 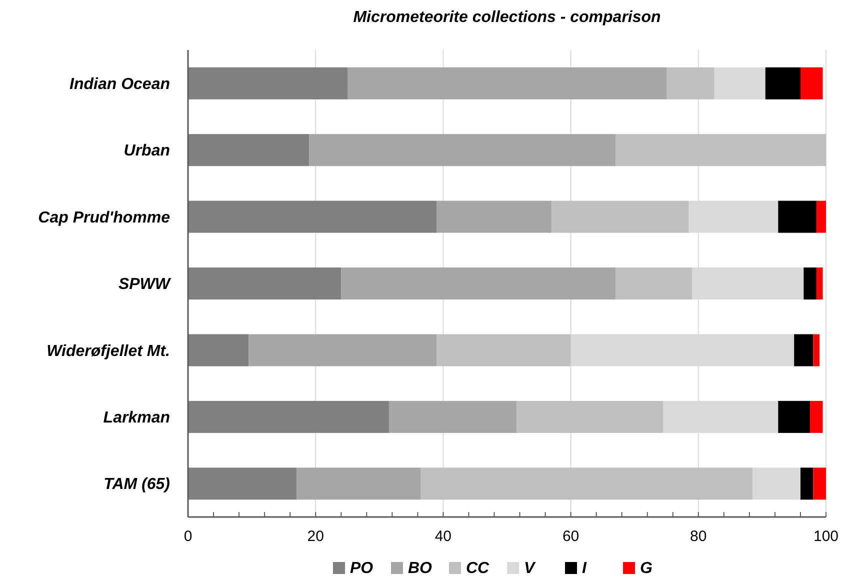 What do you see at coordinates (584, 568) in the screenshot?
I see `legend-label: I` at bounding box center [584, 568].